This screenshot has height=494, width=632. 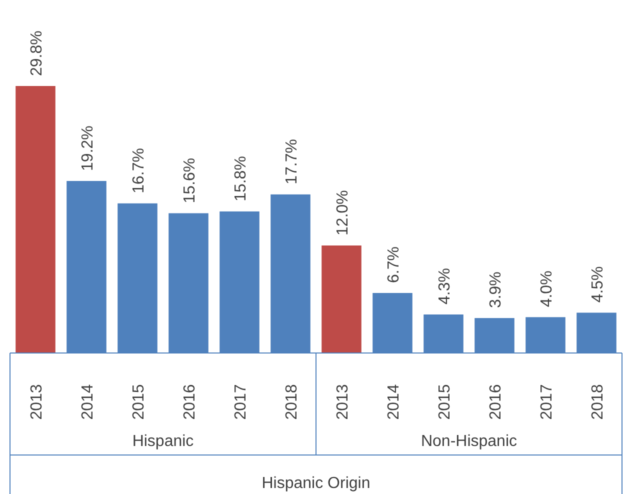 What do you see at coordinates (598, 284) in the screenshot?
I see `data-label: 4.5%` at bounding box center [598, 284].